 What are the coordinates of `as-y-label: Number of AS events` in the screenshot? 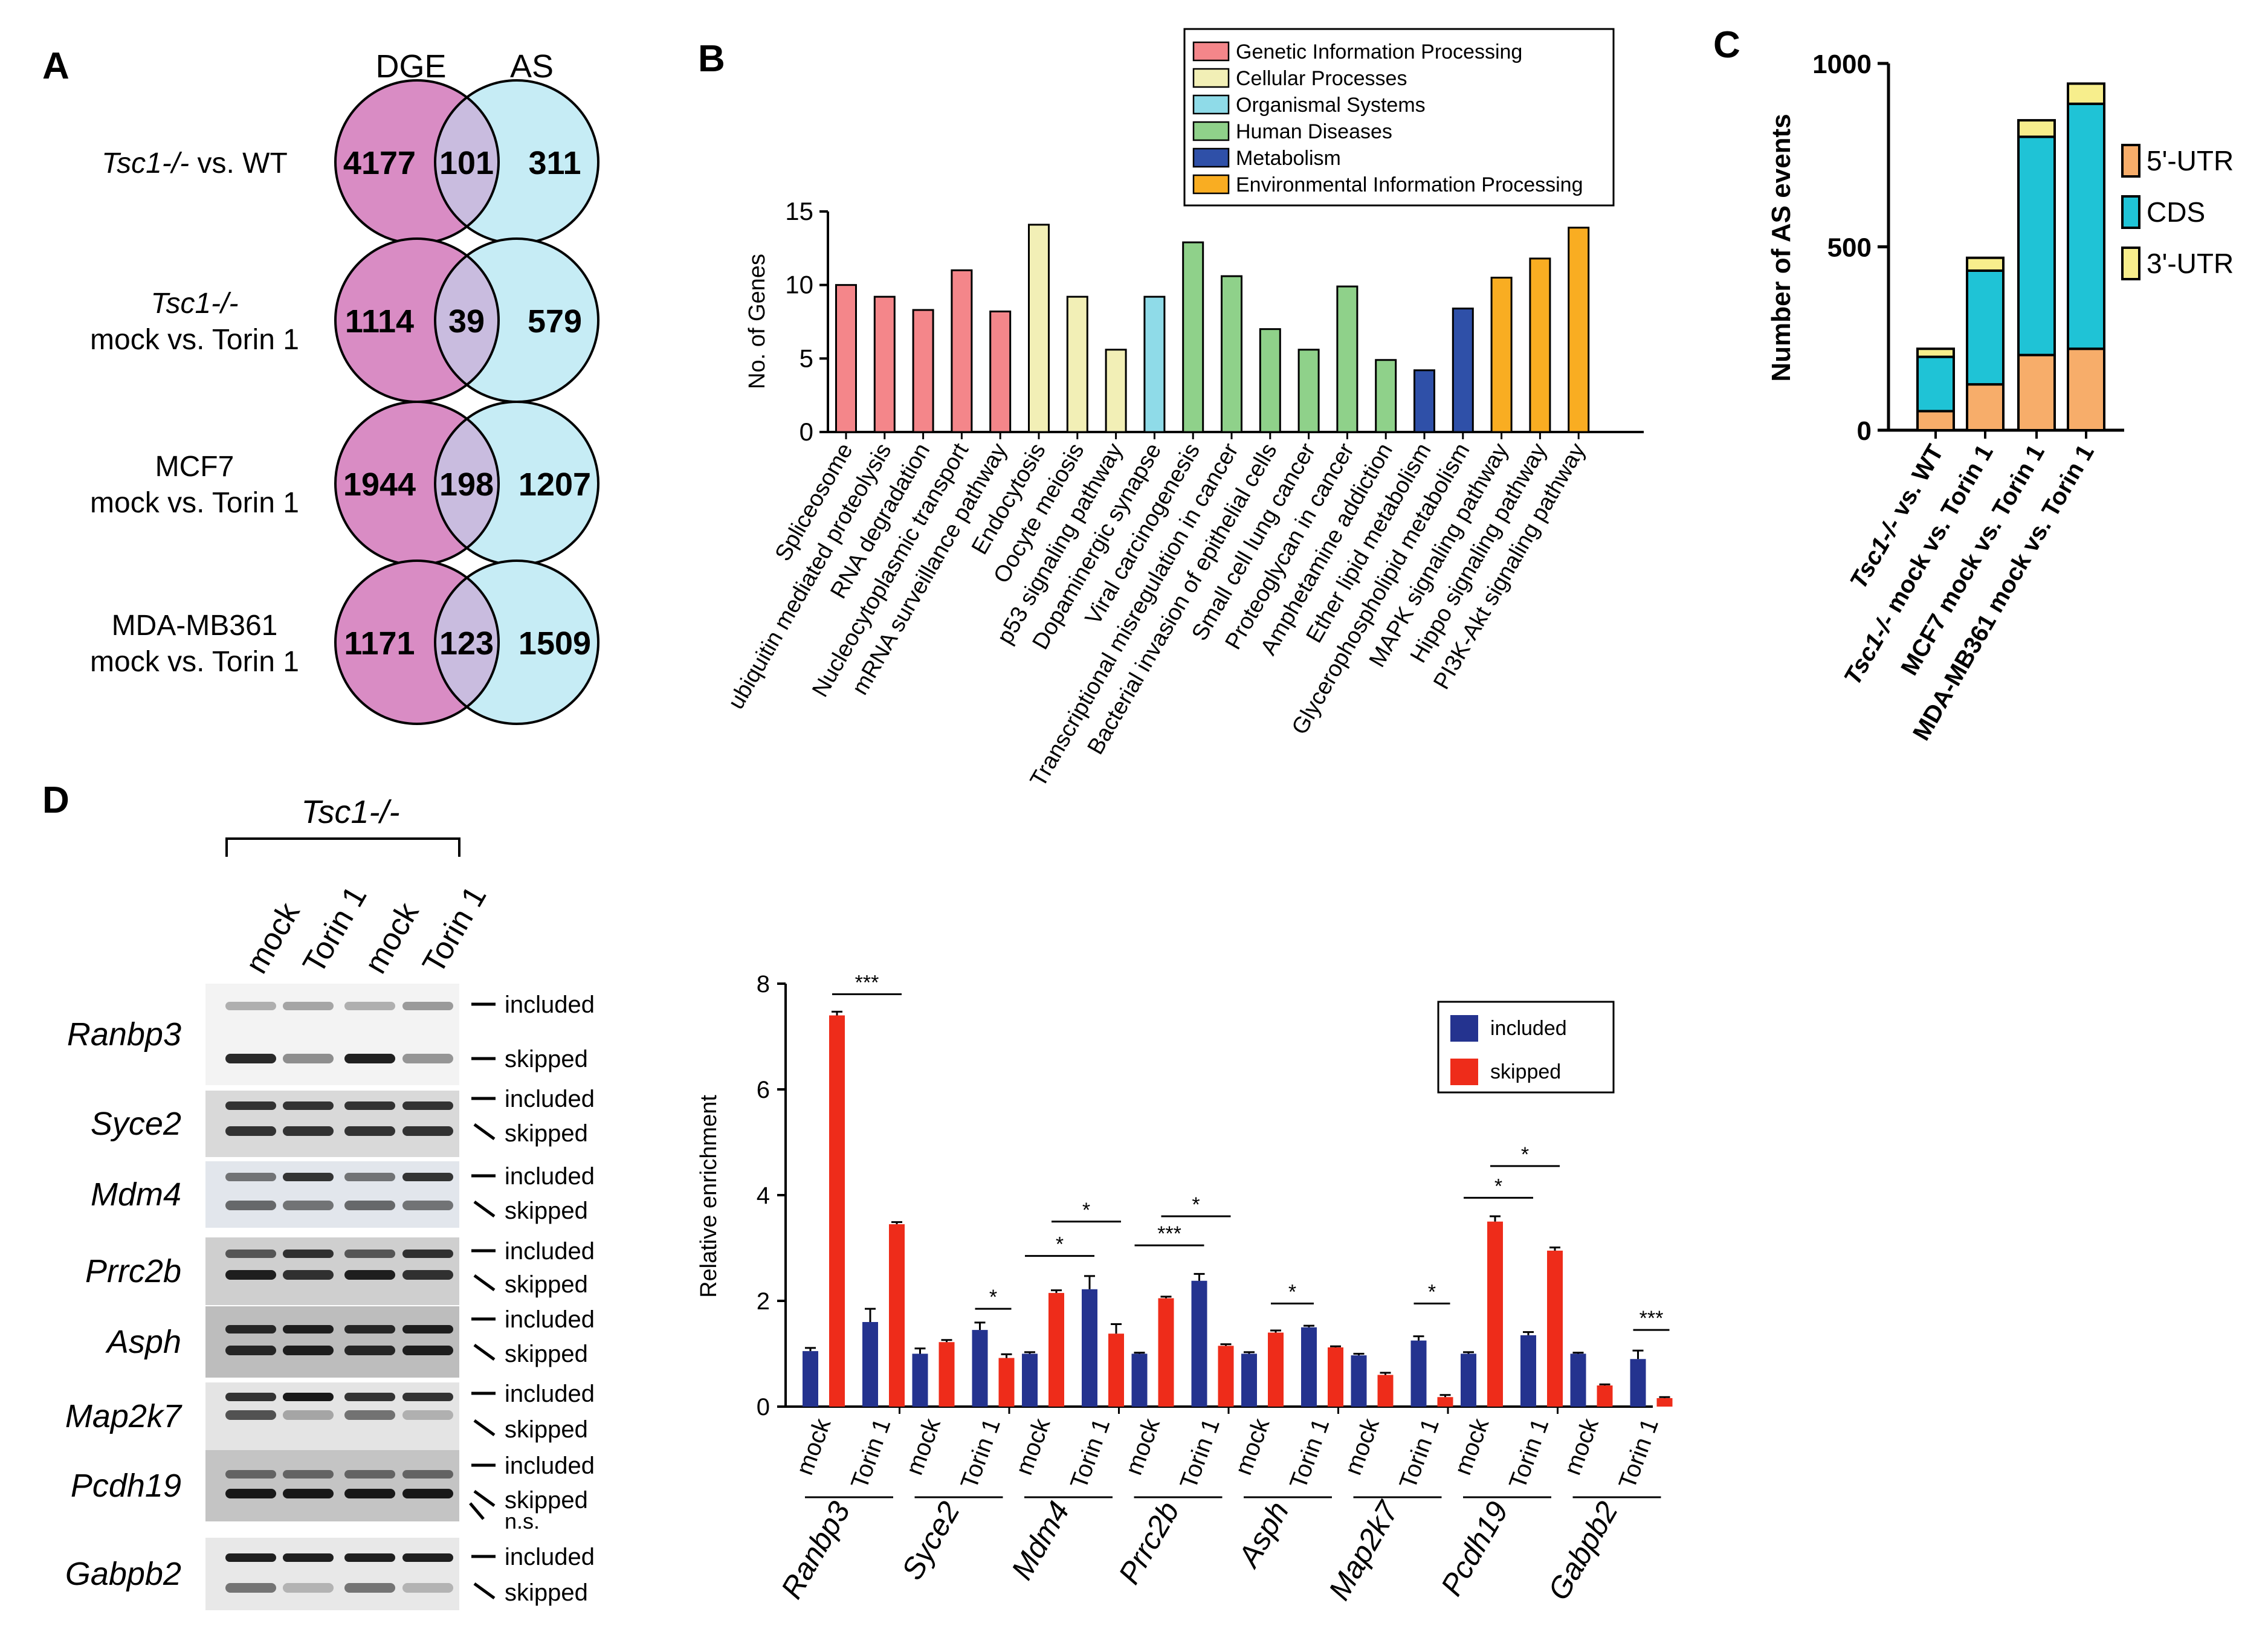 It's located at (1781, 248).